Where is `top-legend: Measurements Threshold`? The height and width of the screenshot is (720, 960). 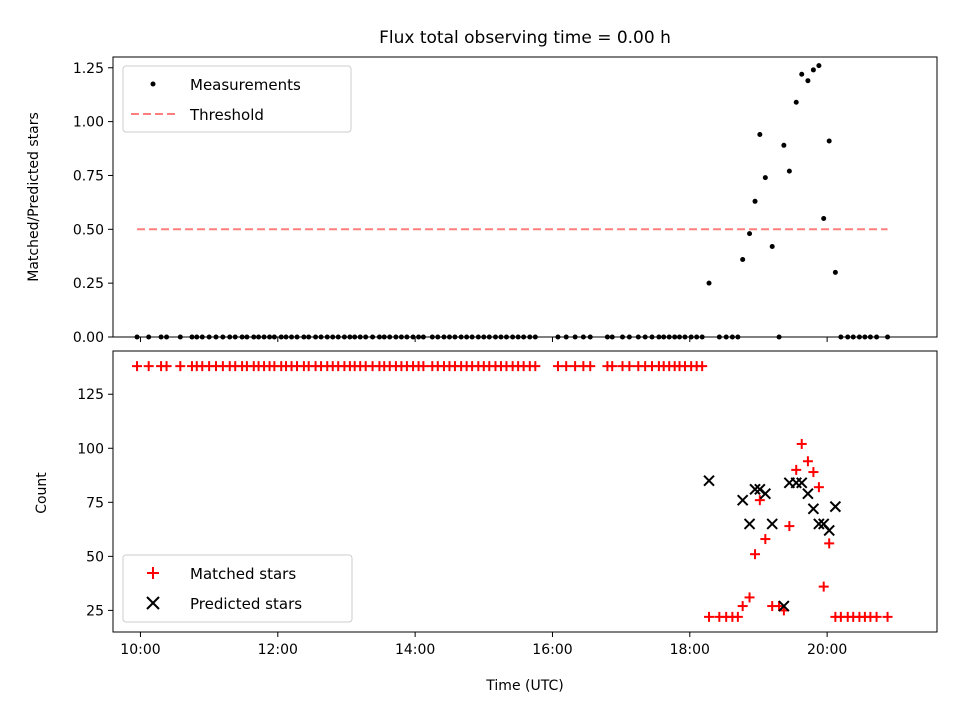 top-legend: Measurements Threshold is located at coordinates (237, 99).